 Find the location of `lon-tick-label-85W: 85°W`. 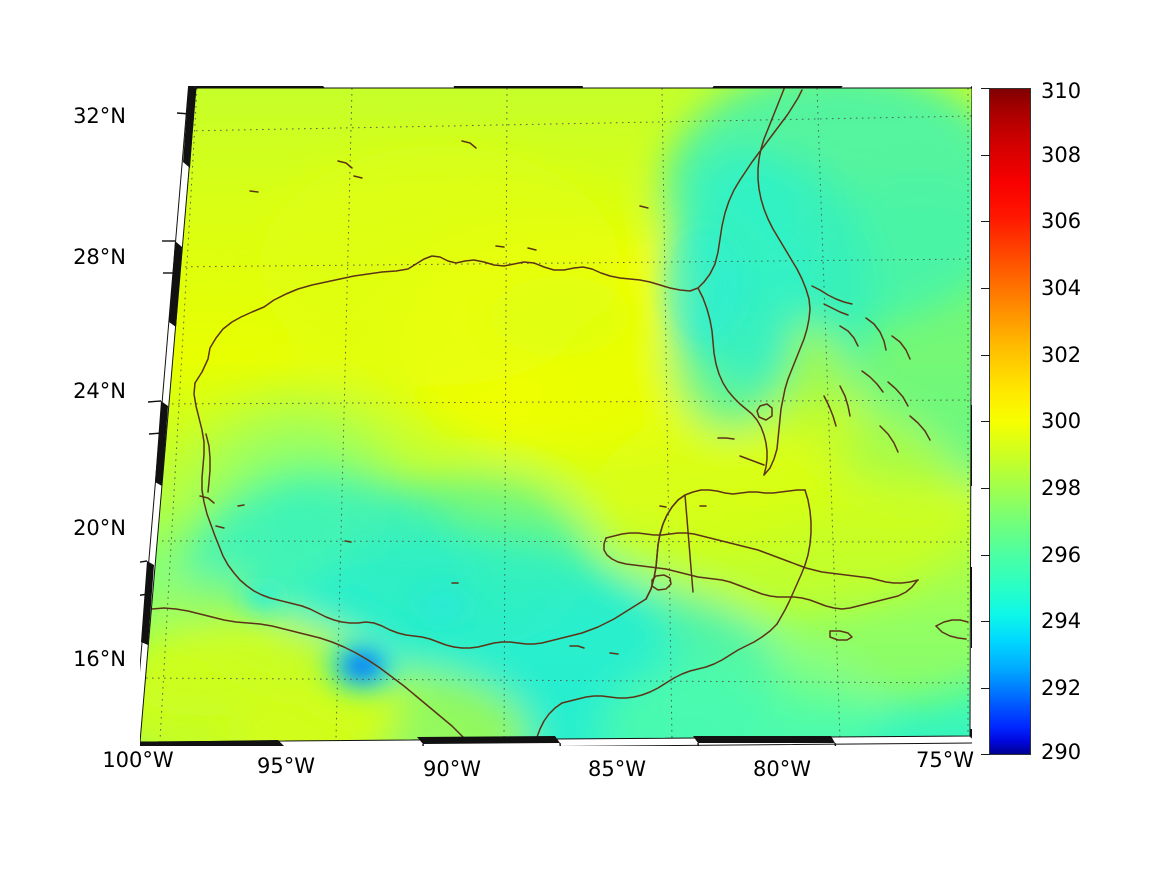

lon-tick-label-85W: 85°W is located at coordinates (617, 769).